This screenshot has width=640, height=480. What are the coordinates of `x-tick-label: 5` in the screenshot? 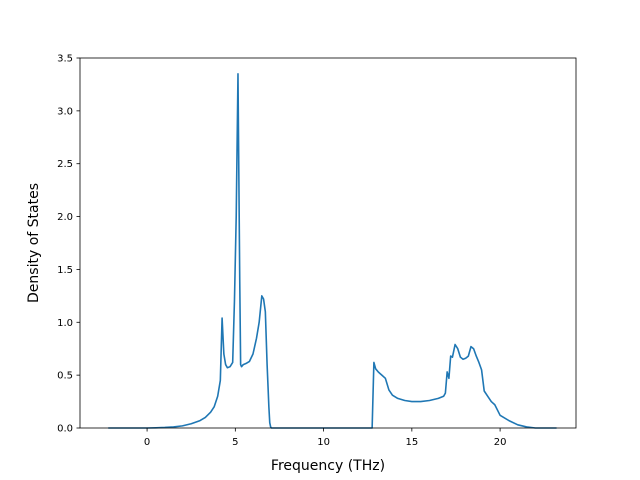 It's located at (235, 442).